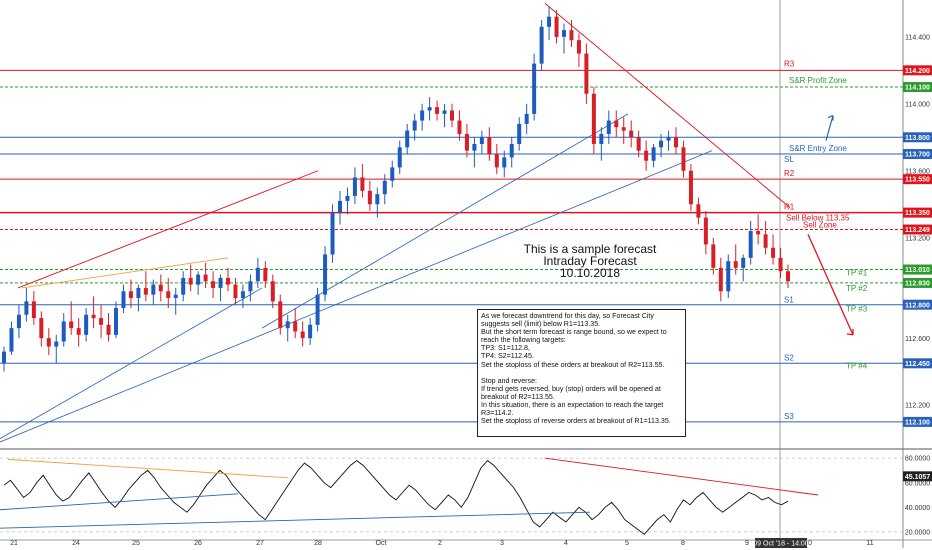  Describe the element at coordinates (857, 288) in the screenshot. I see `level-name-9: TP #2` at that location.